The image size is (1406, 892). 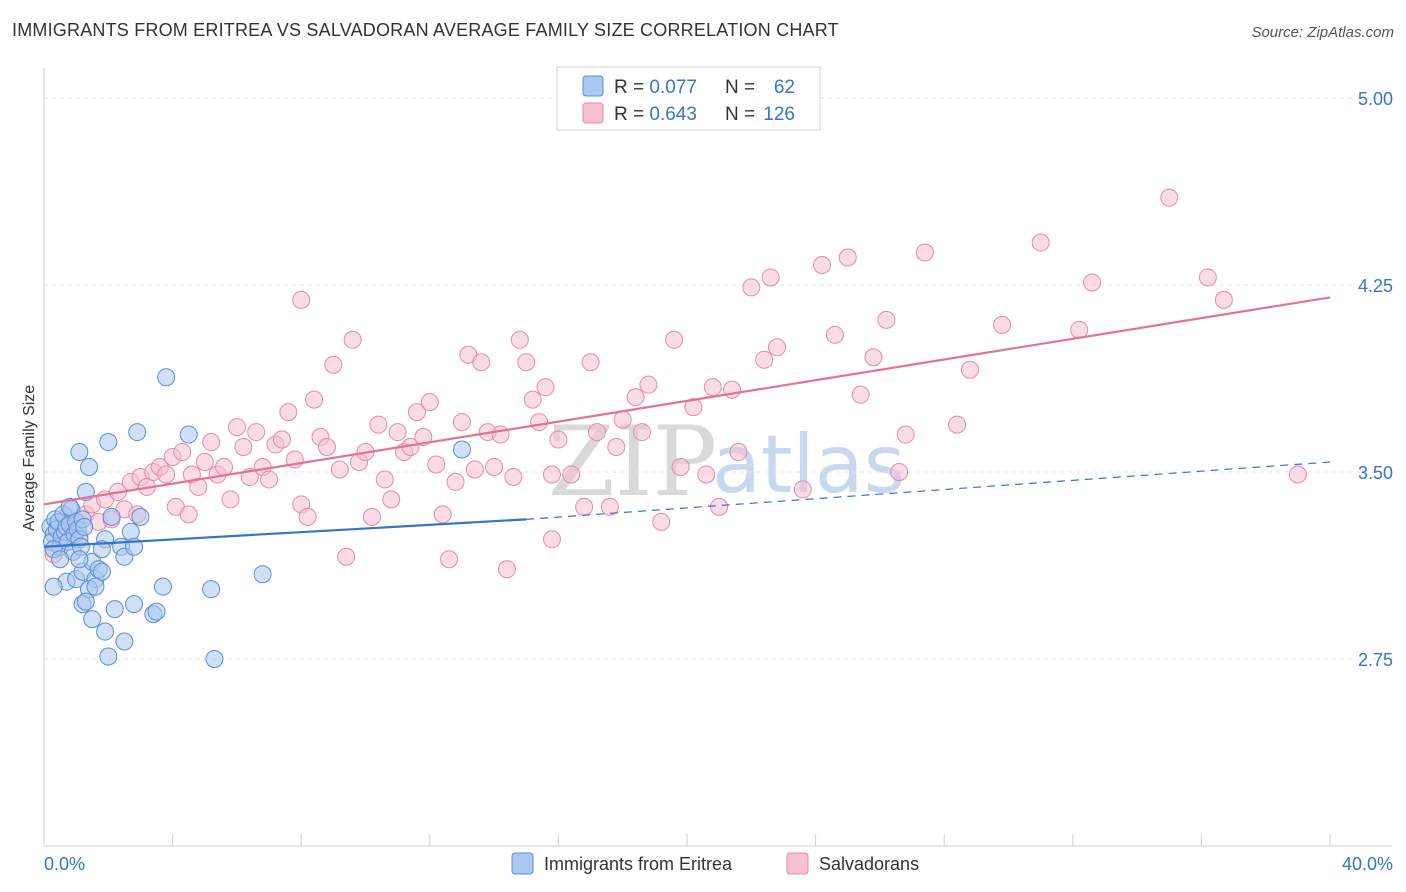 I want to click on x-axis-tick-labels: 0.0% 40.0%, so click(x=718, y=864).